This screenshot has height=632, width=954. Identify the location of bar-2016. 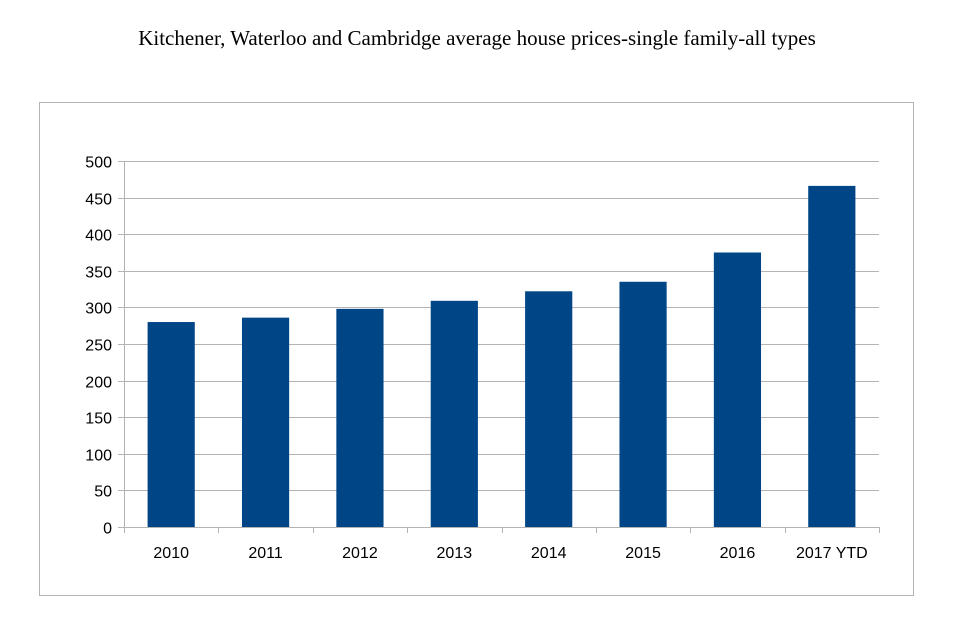
(737, 389).